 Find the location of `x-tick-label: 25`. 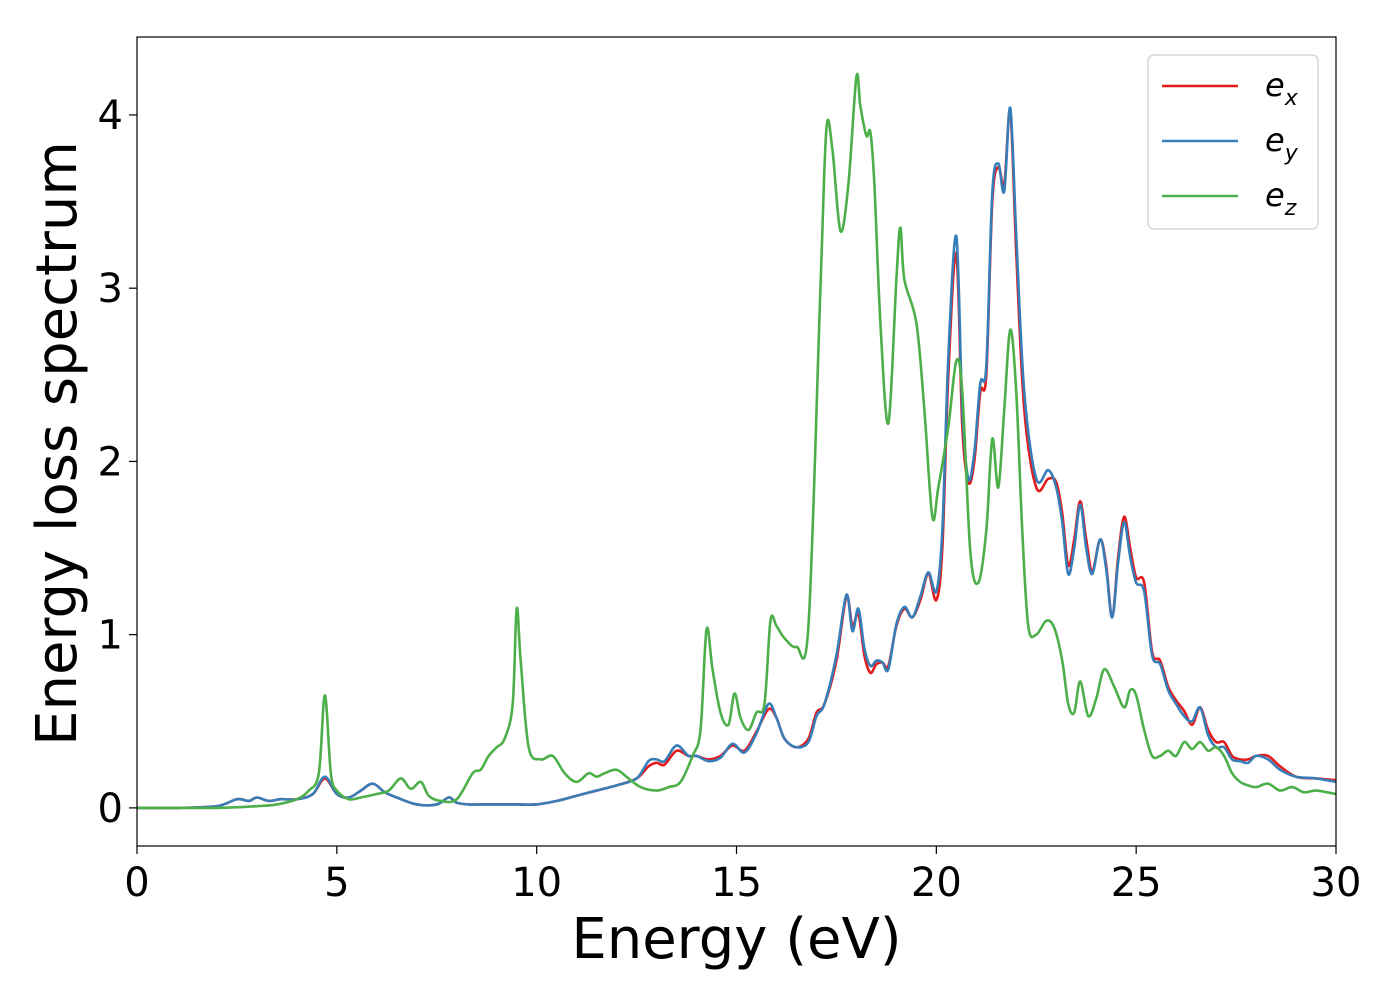

x-tick-label: 25 is located at coordinates (1136, 883).